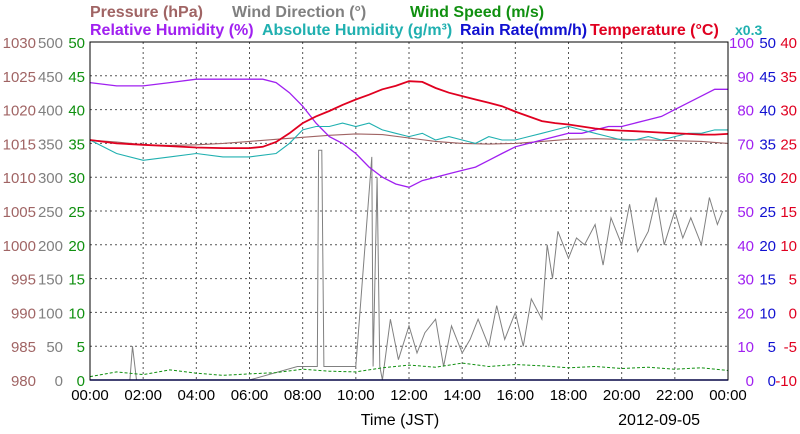 The height and width of the screenshot is (434, 800). I want to click on x-tick-label: 04:00, so click(197, 395).